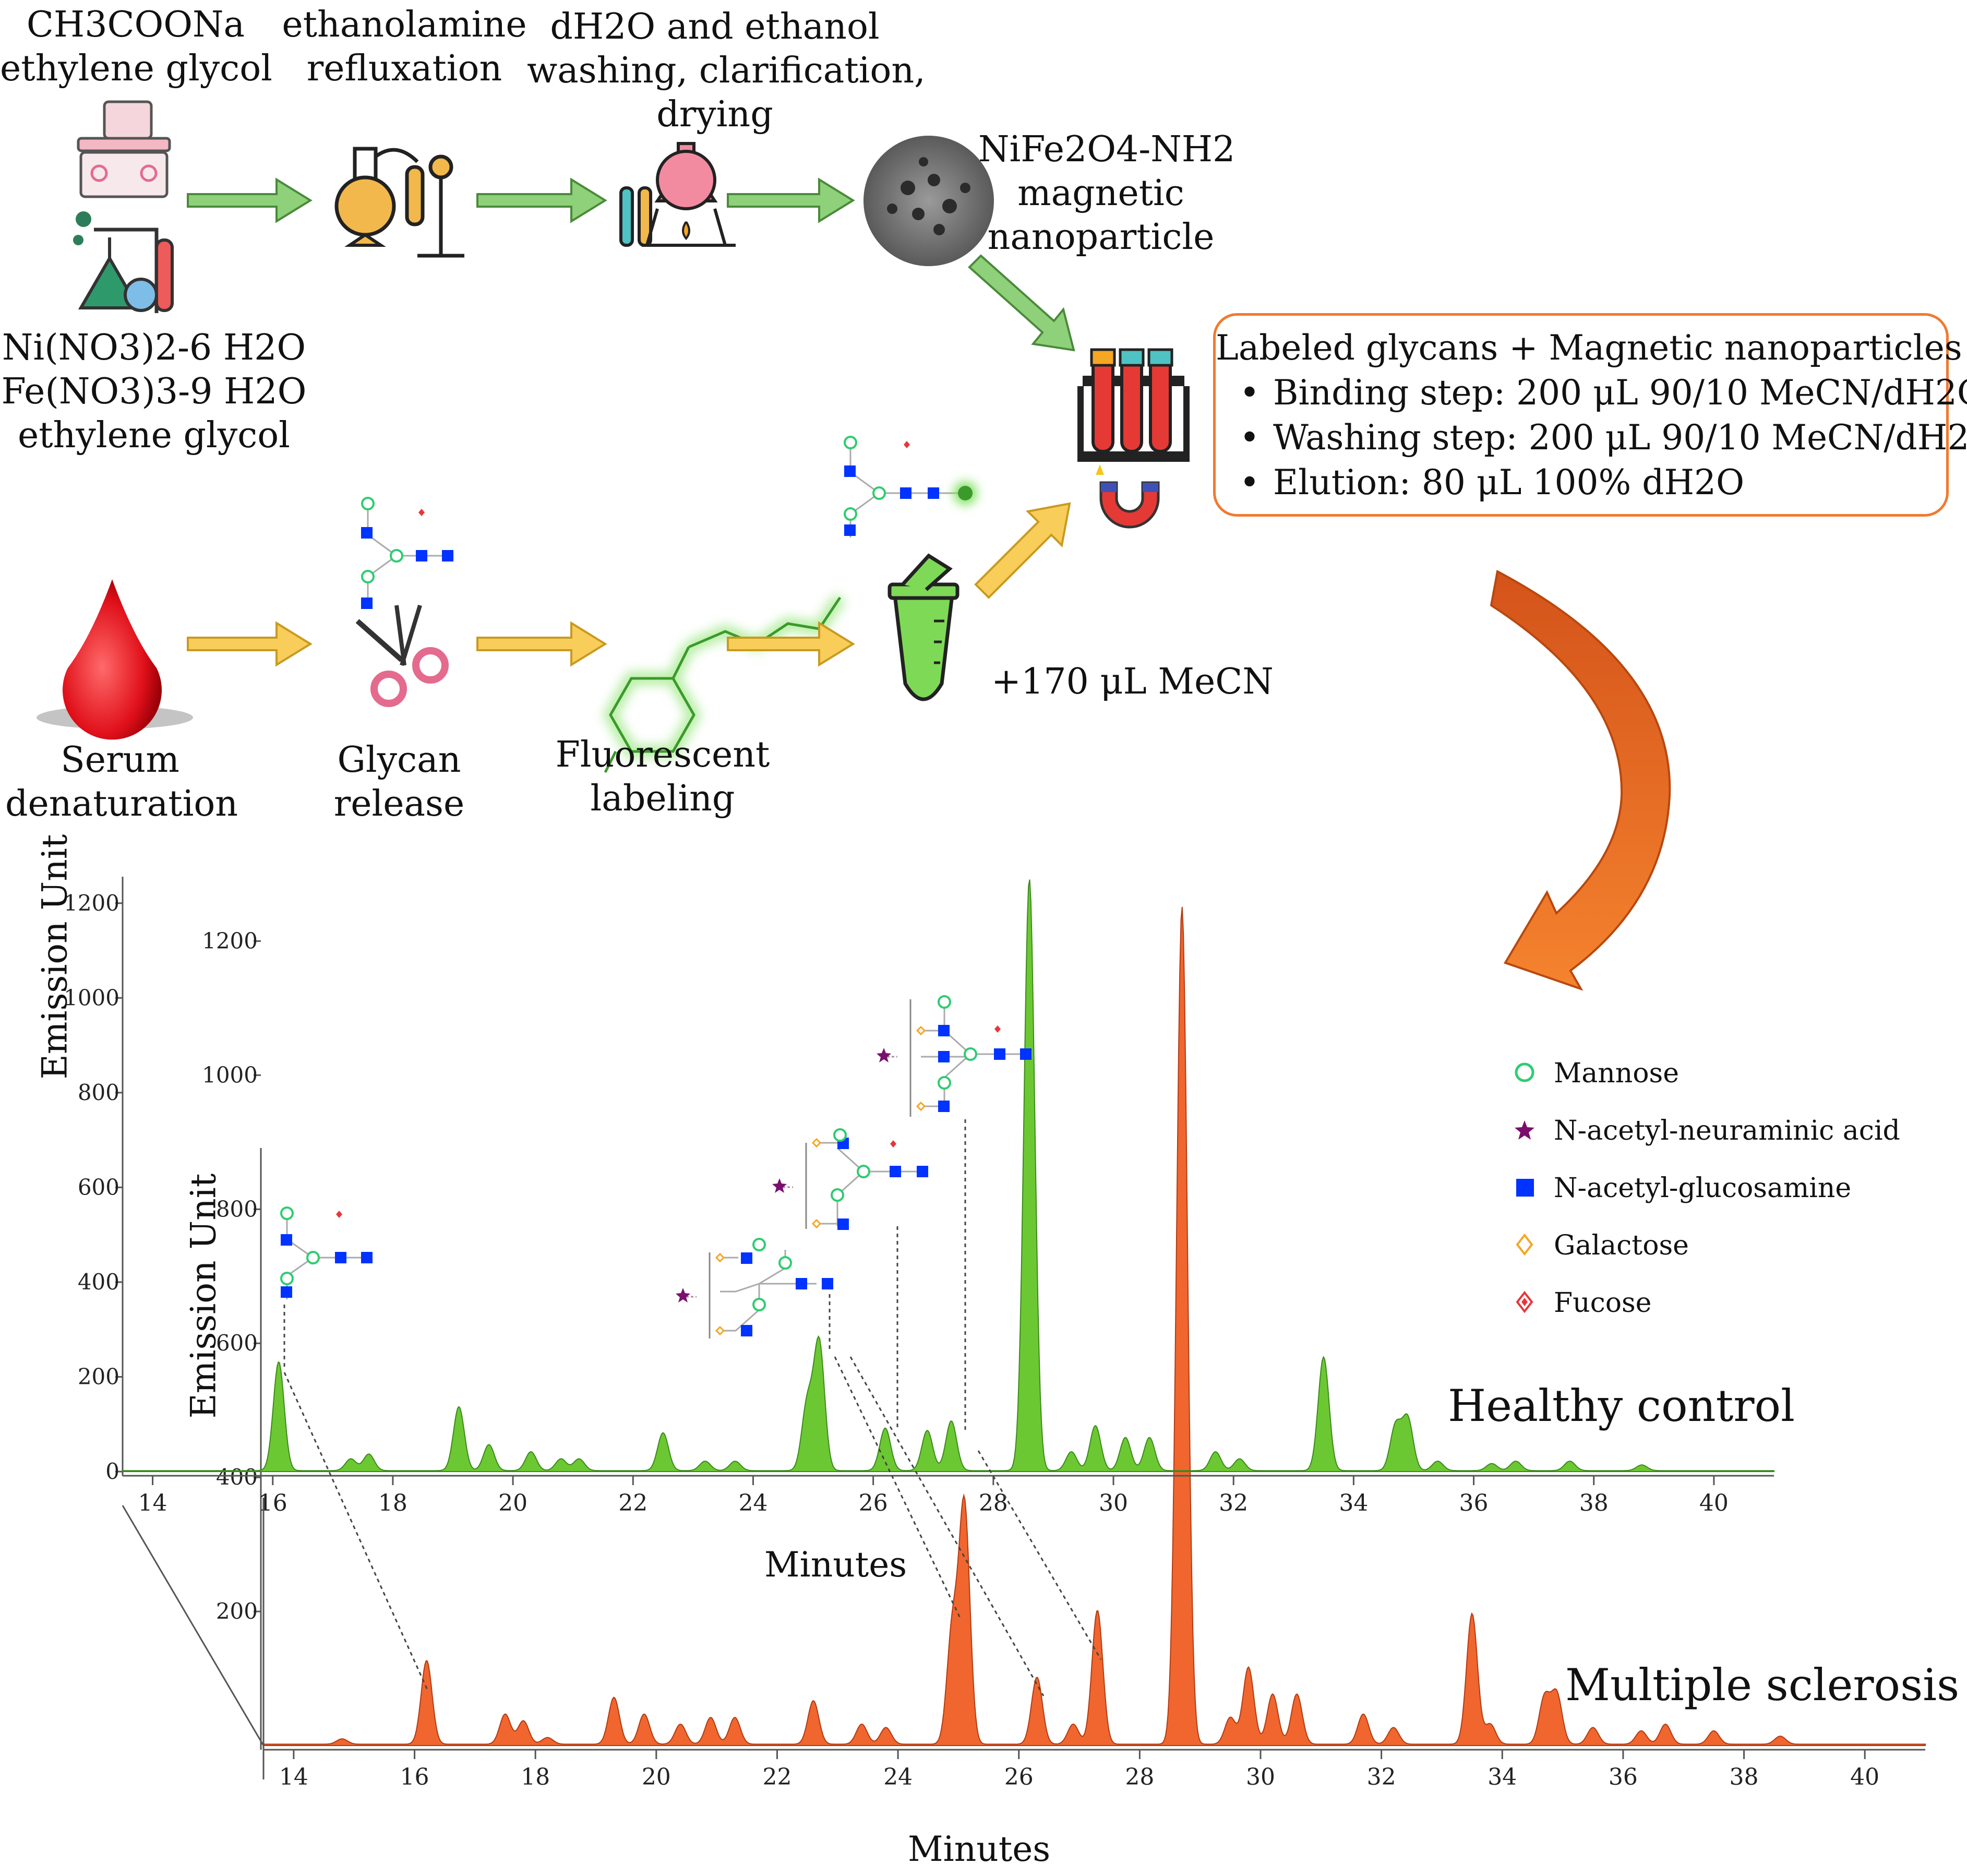  Describe the element at coordinates (1525, 1188) in the screenshot. I see `glucosamine-square-icon` at that location.